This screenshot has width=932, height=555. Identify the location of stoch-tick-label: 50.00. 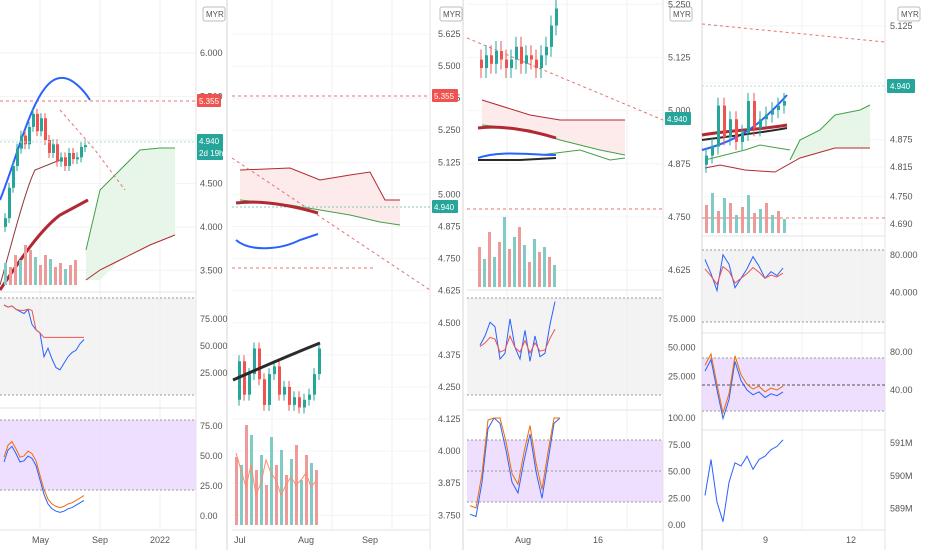
(211, 456).